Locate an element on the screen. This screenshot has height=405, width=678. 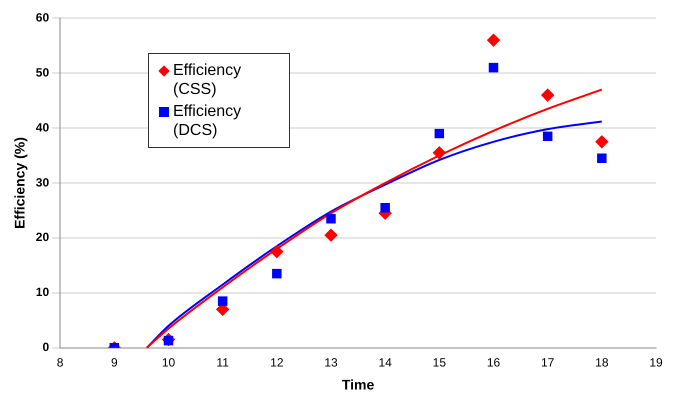
x-tick-label: 19 is located at coordinates (656, 362).